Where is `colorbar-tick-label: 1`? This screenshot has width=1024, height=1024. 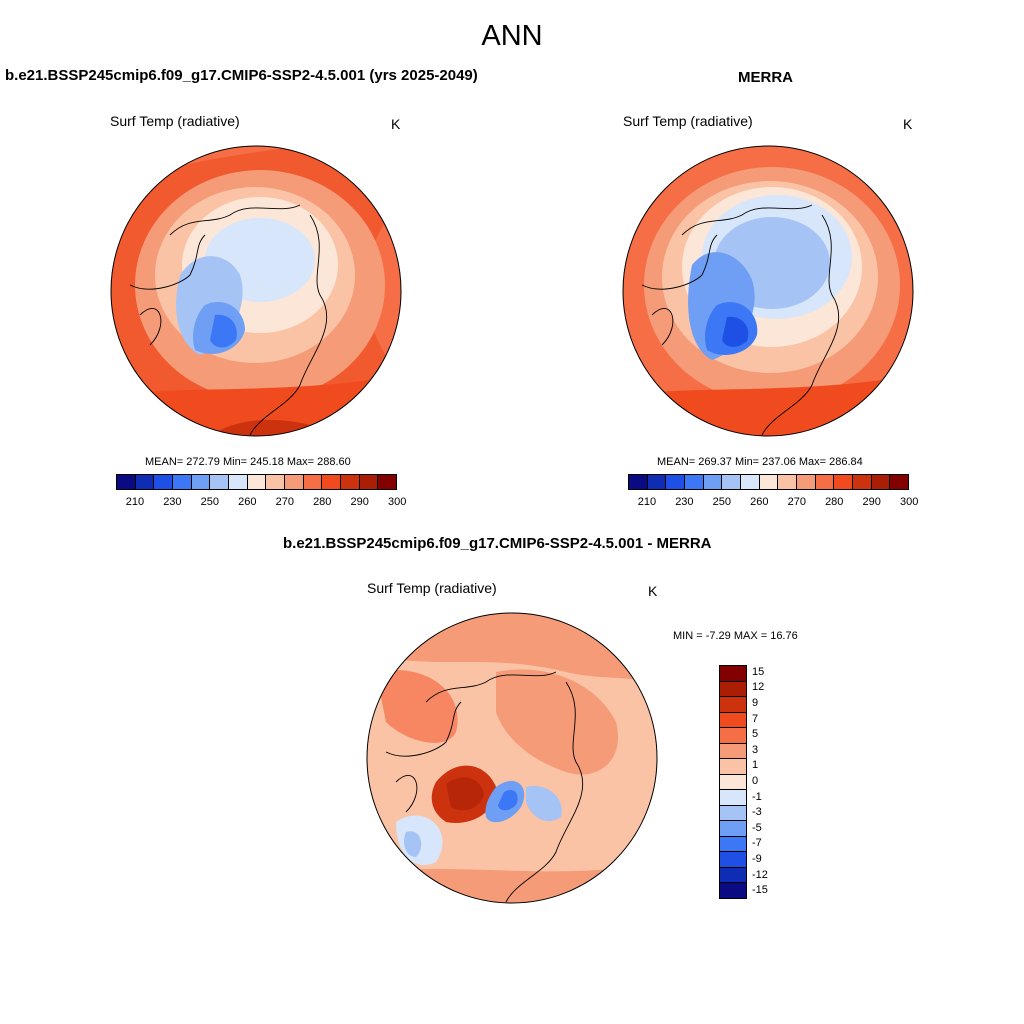 colorbar-tick-label: 1 is located at coordinates (755, 765).